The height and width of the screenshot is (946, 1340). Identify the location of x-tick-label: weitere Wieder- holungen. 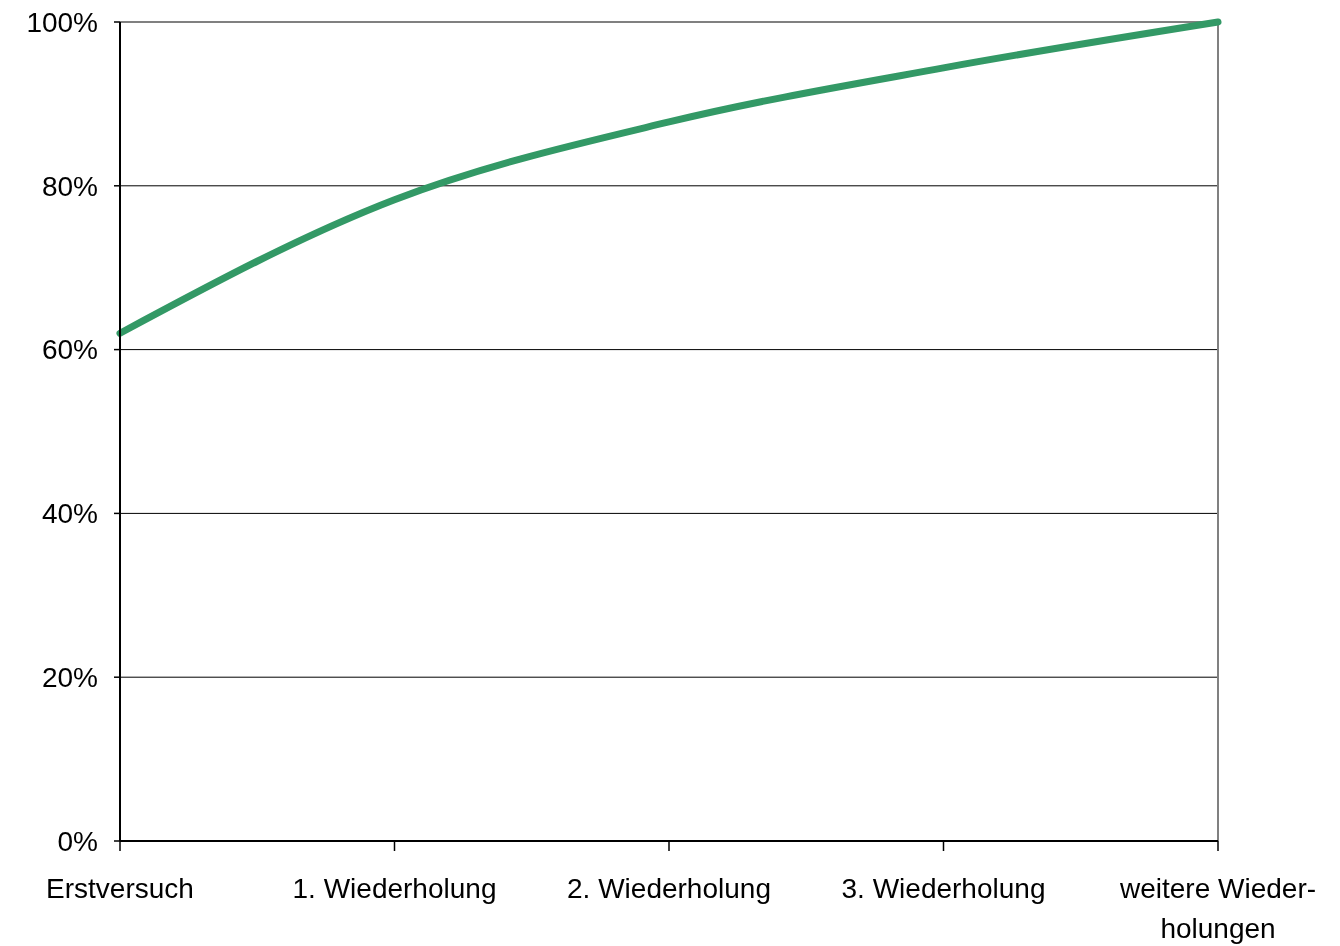
(1217, 908).